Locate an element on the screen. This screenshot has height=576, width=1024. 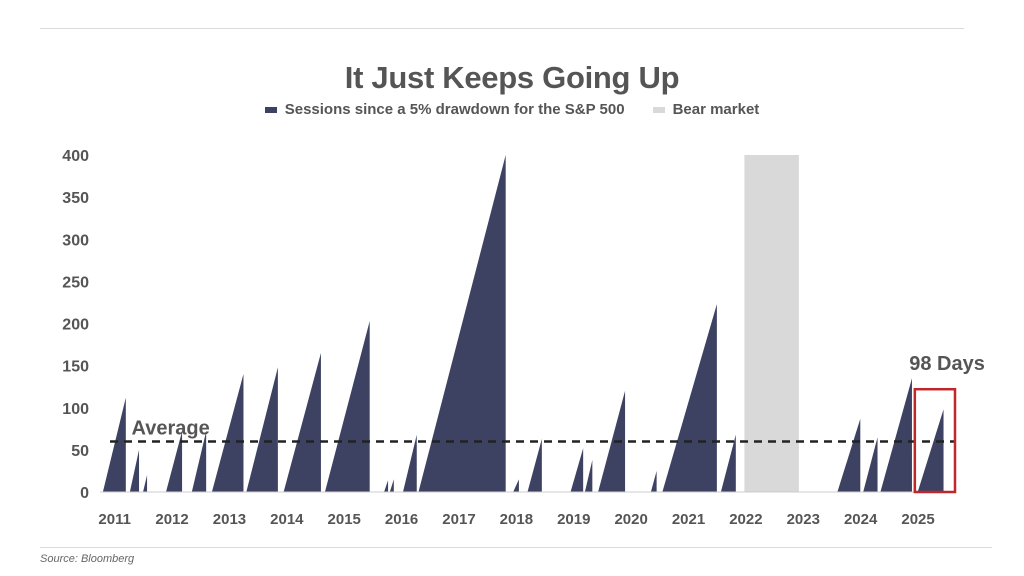
legend-label-bear-market: Bear market is located at coordinates (716, 109).